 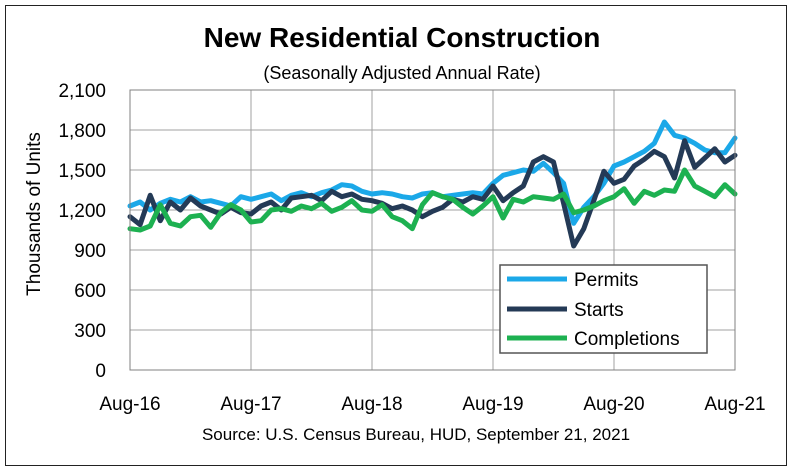 What do you see at coordinates (34, 214) in the screenshot?
I see `y-axis-label: Thousands of Units` at bounding box center [34, 214].